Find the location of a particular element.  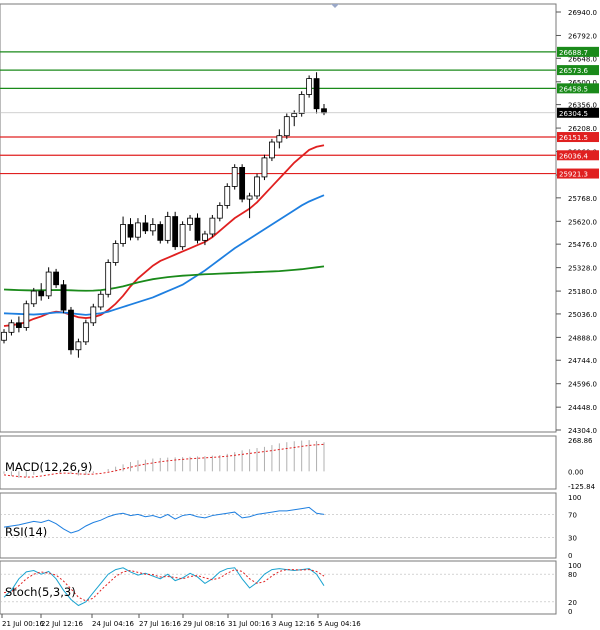

price-tick-label: 24596.0 is located at coordinates (582, 385).